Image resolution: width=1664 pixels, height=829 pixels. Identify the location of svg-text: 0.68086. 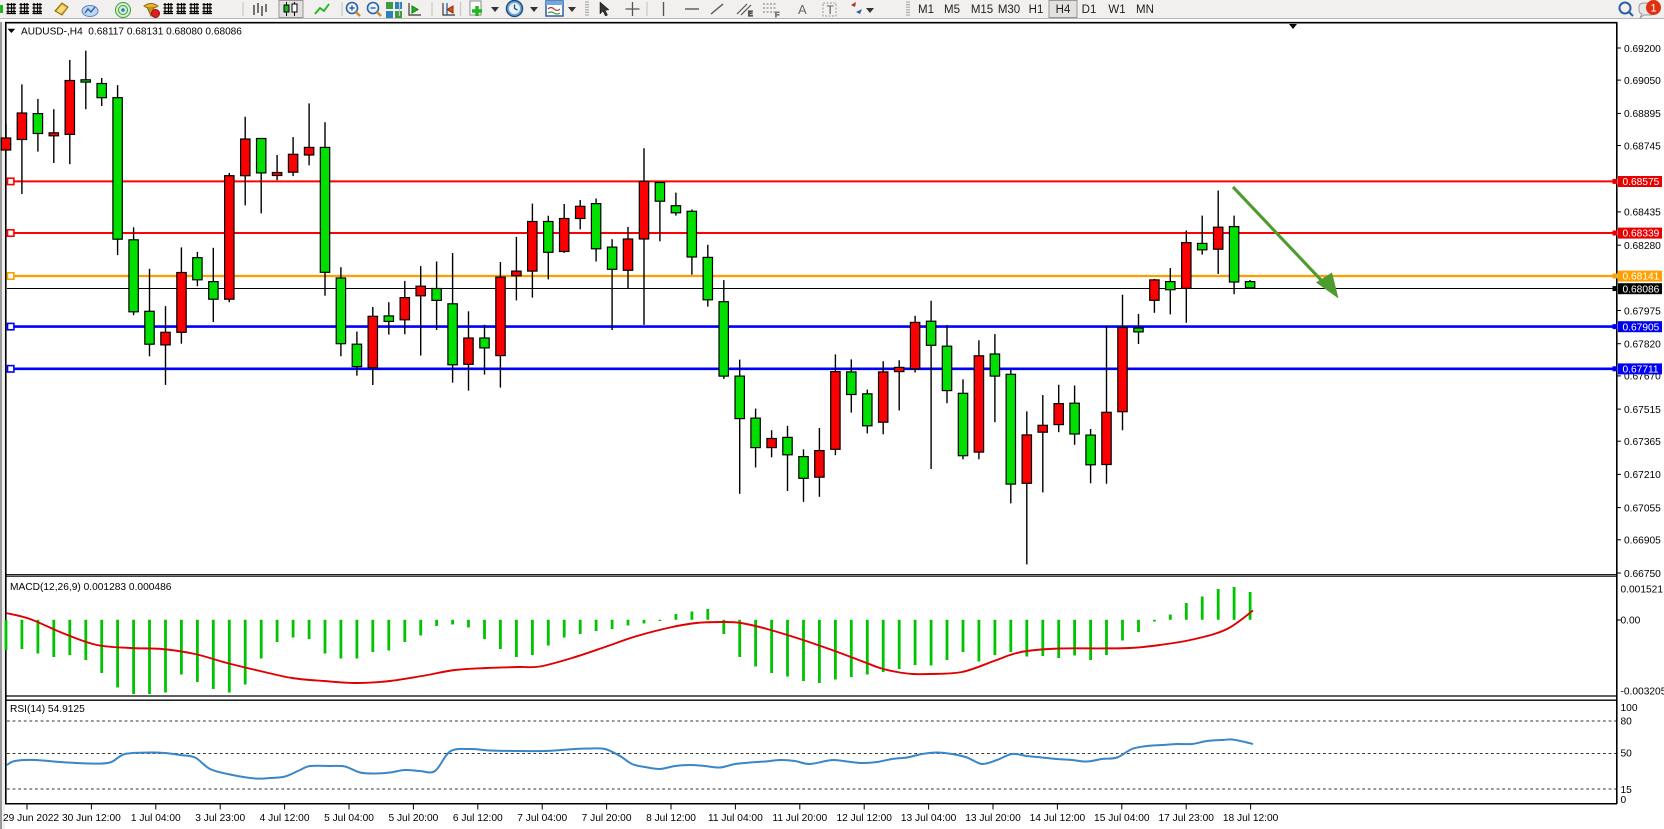
(1641, 289).